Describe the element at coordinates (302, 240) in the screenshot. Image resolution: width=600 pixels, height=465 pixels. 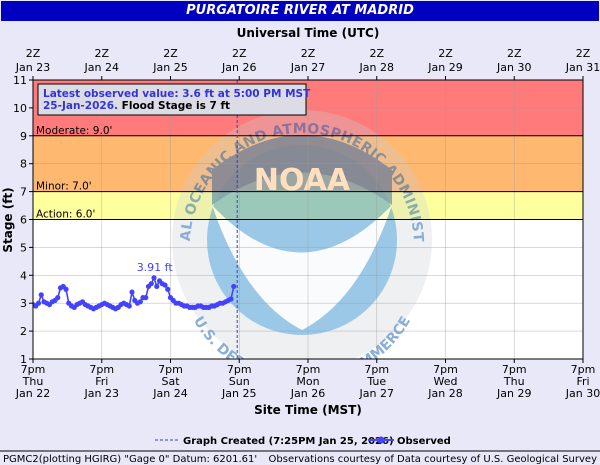
I see `noaa-logo-inner` at that location.